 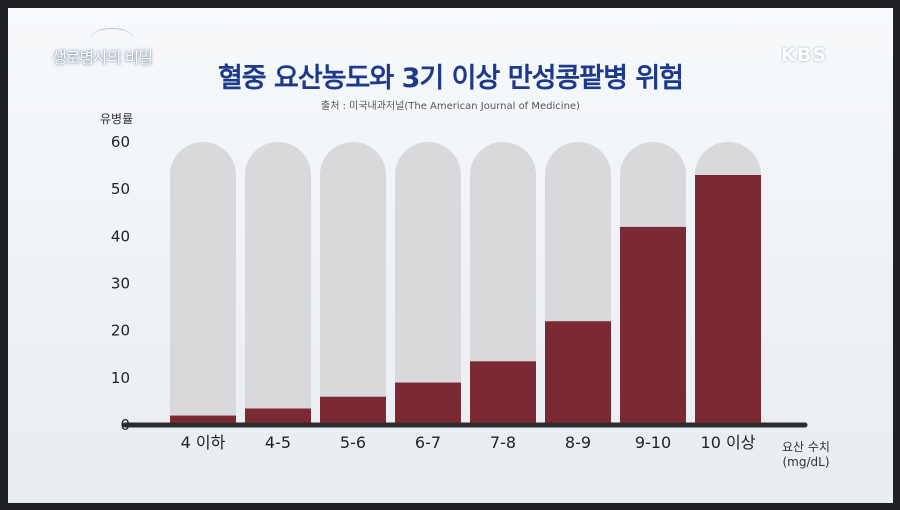 I want to click on x-axis-categories: 4 이하 4-5 5-6 6-7 7-8 8-9 9-10 10 이상, so click(x=468, y=442).